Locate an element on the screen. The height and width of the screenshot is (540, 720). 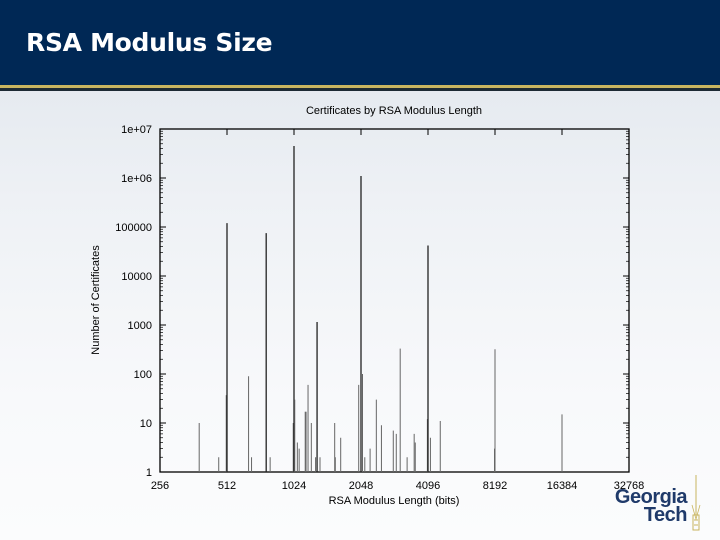
y-tick-label: 1e+06 is located at coordinates (136, 179).